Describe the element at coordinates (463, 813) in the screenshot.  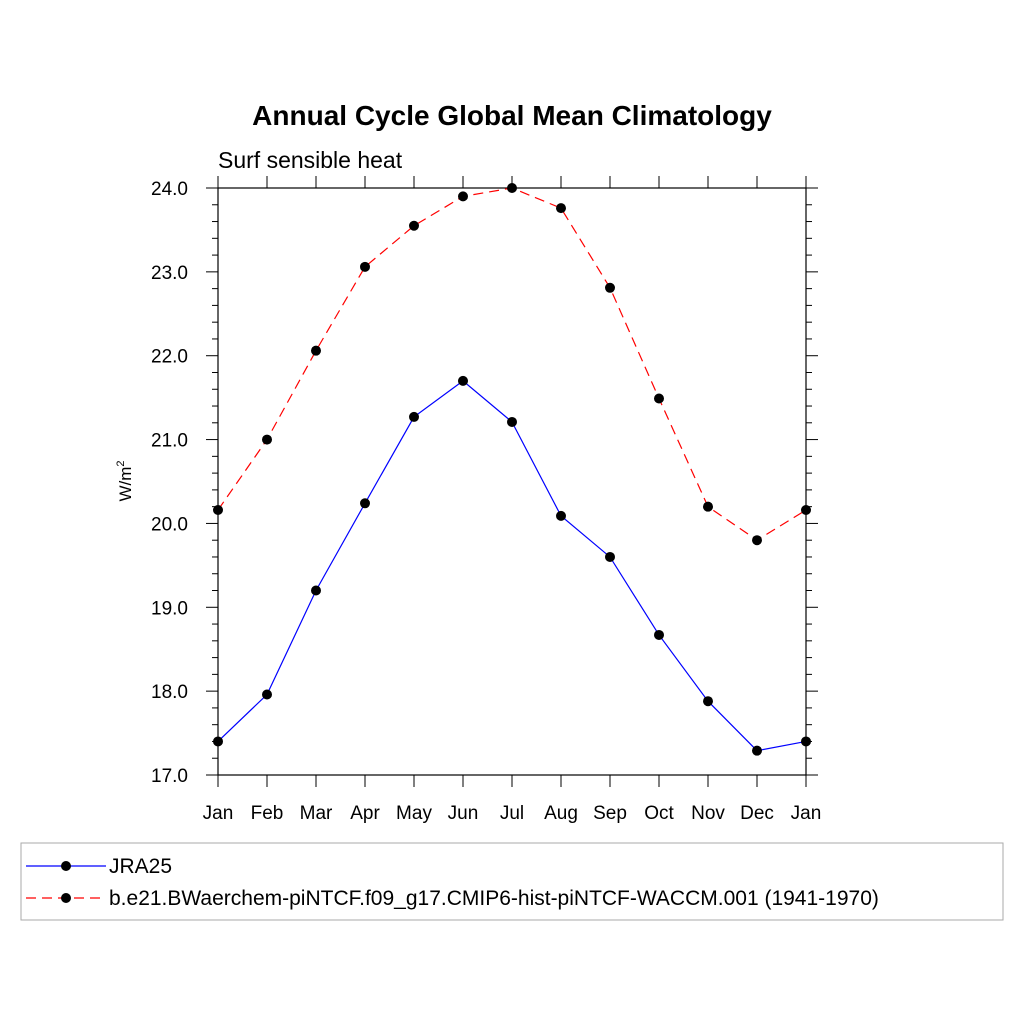
I see `x-tick-label: Jun` at that location.